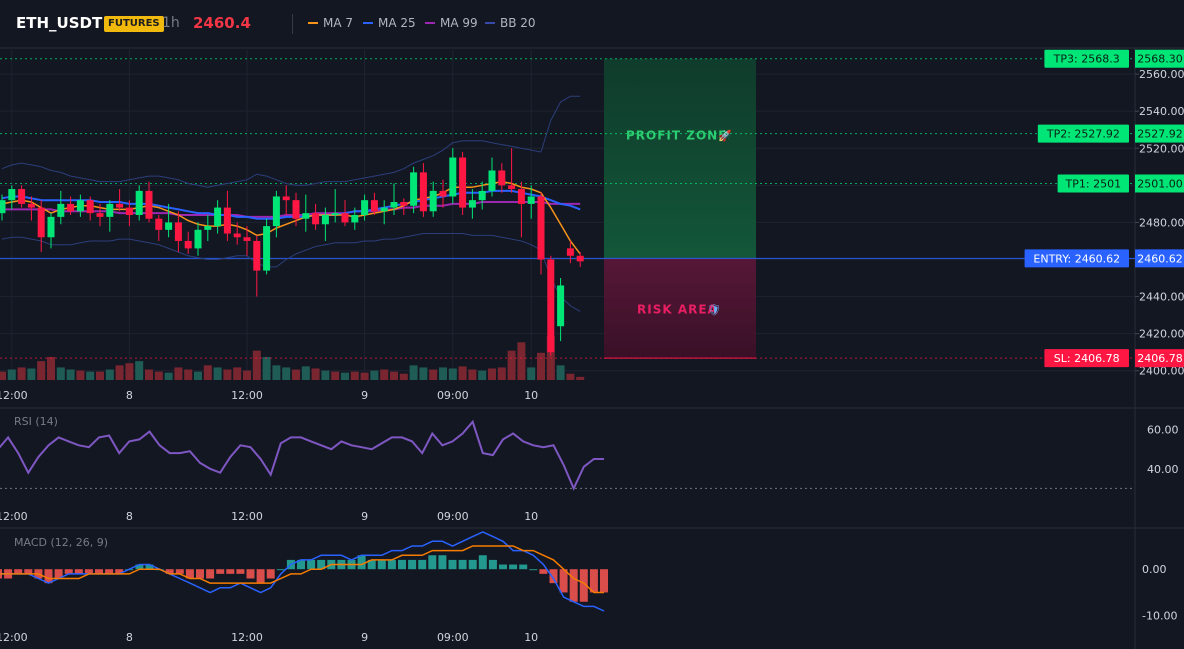  Describe the element at coordinates (1083, 134) in the screenshot. I see `level-tag-tp2: TP2: 2527.92` at that location.